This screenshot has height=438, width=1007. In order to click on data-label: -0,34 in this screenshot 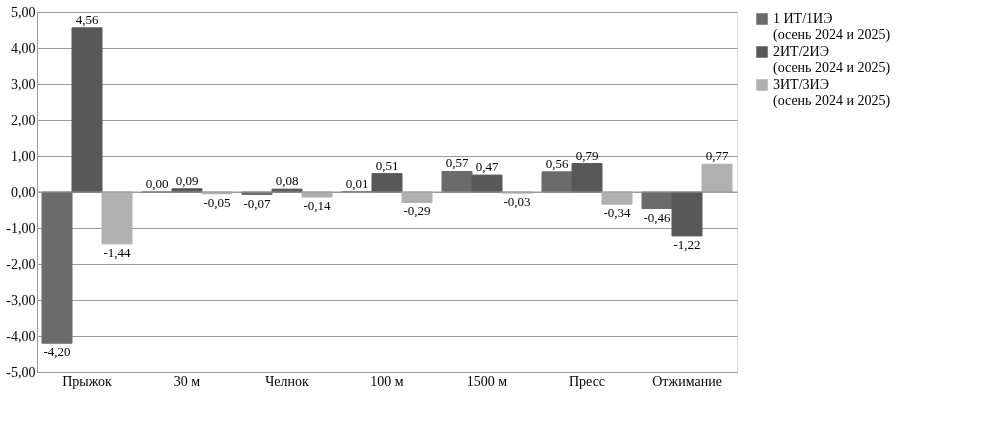, I will do `click(617, 213)`.